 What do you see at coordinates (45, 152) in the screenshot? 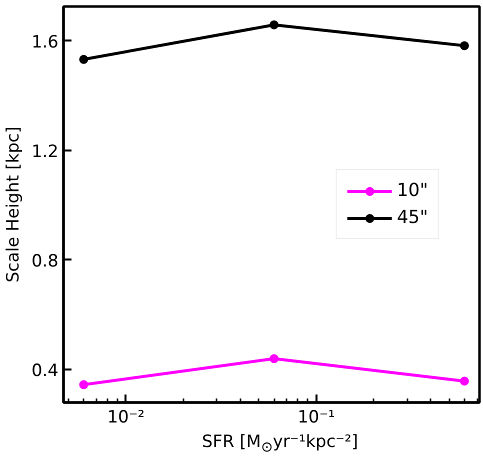
I see `y-tick-label: 1.2` at bounding box center [45, 152].